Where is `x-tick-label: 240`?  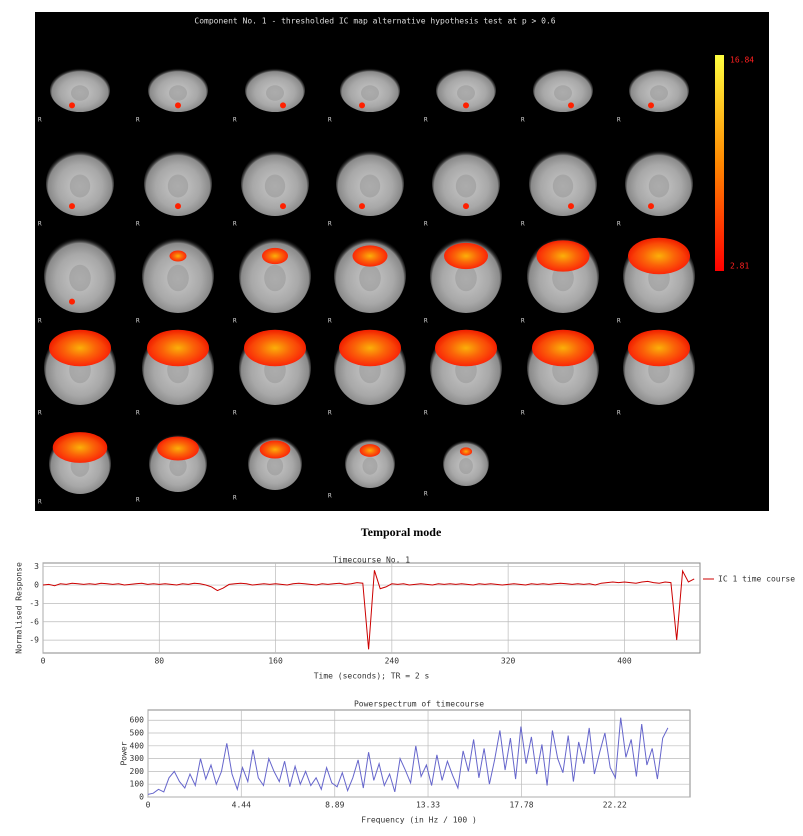
x-tick-label: 240 is located at coordinates (392, 661).